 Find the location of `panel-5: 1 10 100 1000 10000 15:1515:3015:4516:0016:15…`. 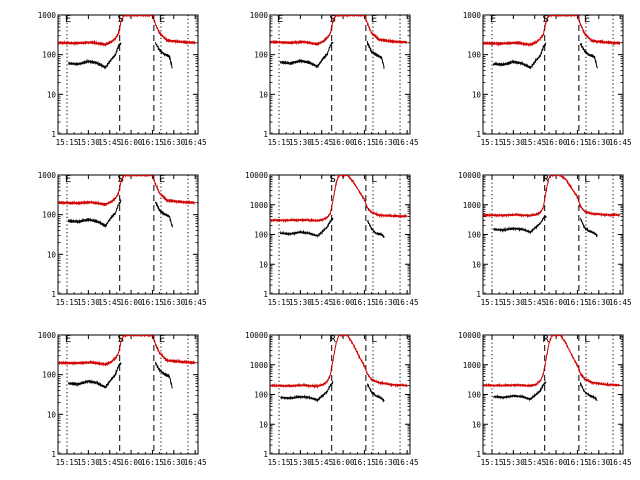

panel-5: 1 10 100 1000 10000 15:1515:3015:4516:0016:15… is located at coordinates (331, 239).